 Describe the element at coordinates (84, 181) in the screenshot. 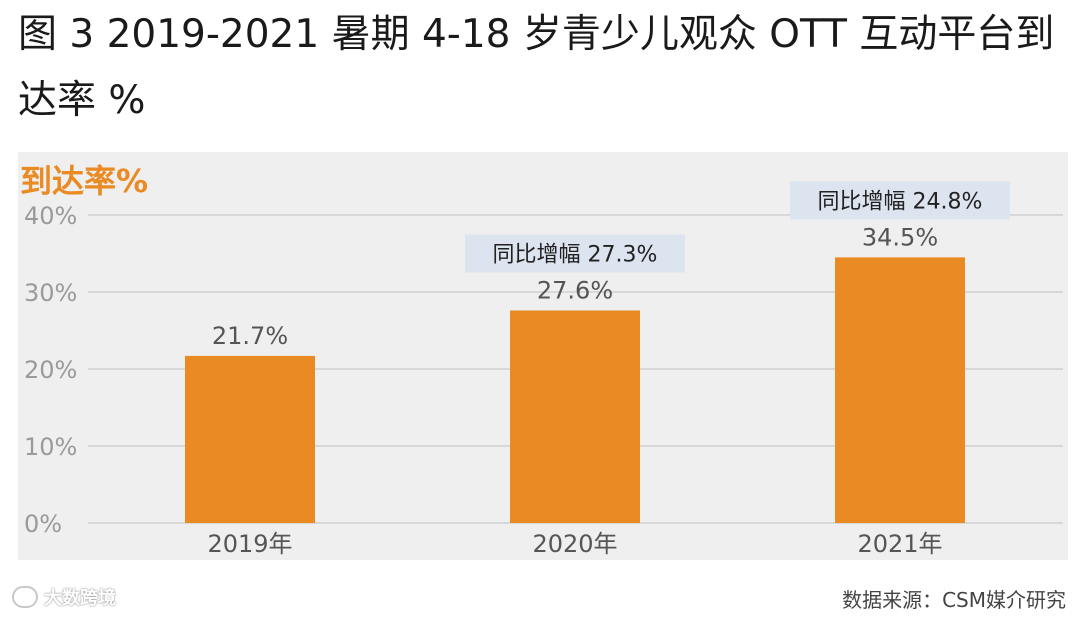

I see `y-axis-label: 到达率%` at that location.